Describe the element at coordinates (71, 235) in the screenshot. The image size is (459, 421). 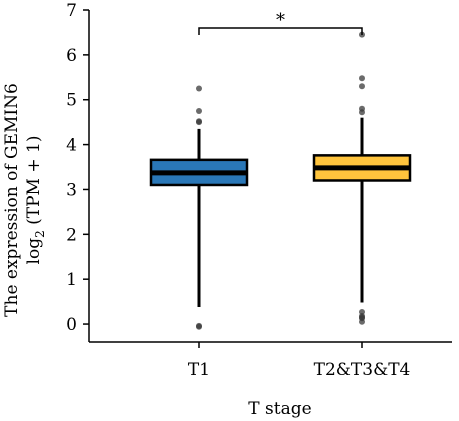
I see `y-tick-label: 2` at that location.